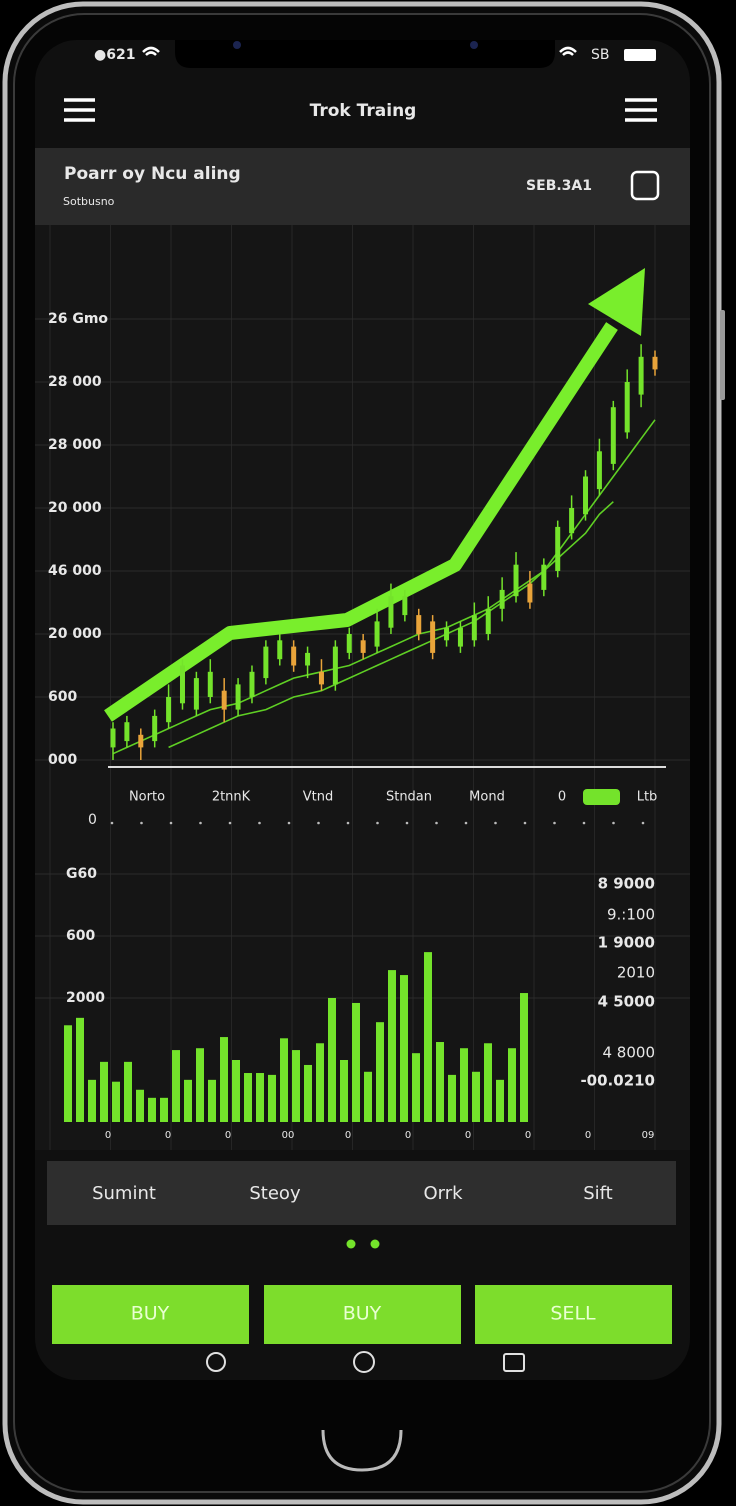  Describe the element at coordinates (648, 1135) in the screenshot. I see `x-tick-label: 09` at that location.